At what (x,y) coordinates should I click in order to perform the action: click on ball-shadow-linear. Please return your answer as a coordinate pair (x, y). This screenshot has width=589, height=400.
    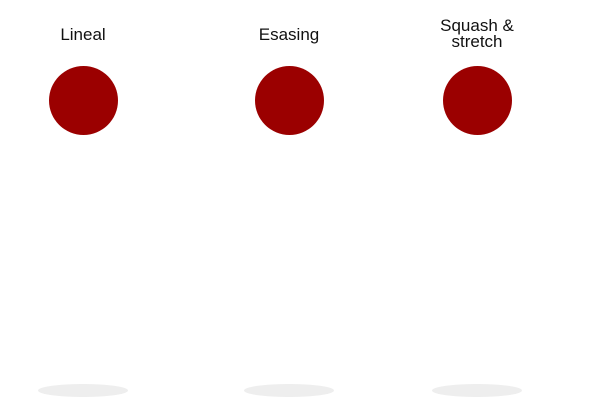
    Looking at the image, I should click on (83, 390).